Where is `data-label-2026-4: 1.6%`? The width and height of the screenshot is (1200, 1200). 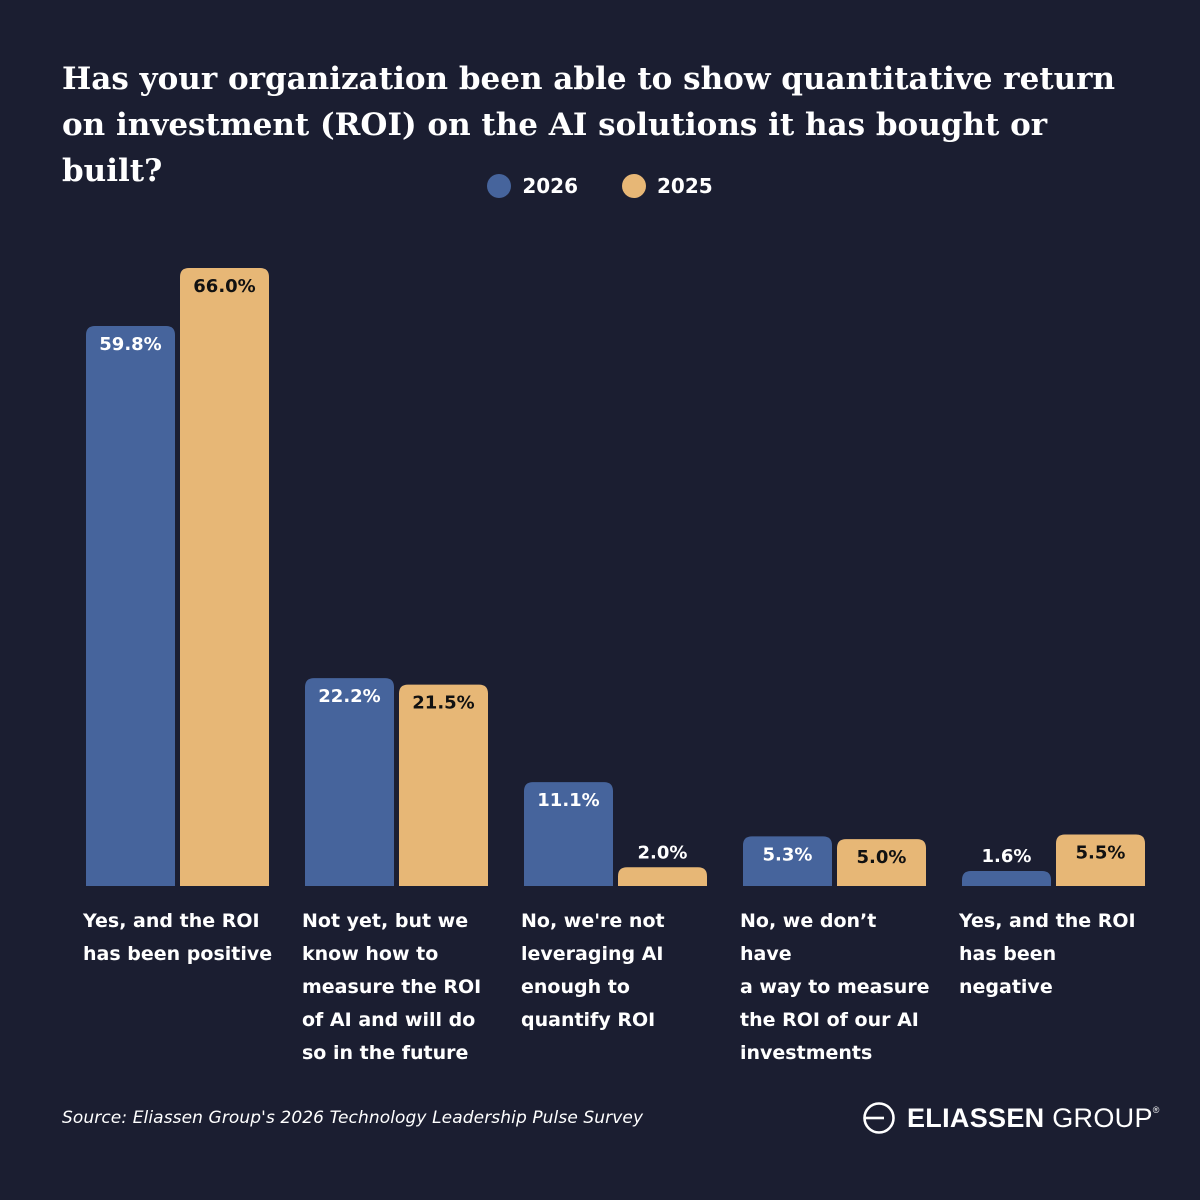 data-label-2026-4: 1.6% is located at coordinates (1007, 856).